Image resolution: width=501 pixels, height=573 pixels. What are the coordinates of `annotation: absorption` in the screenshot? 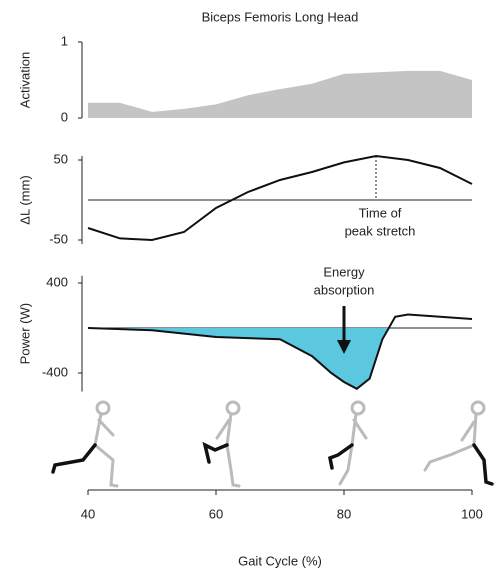 It's located at (344, 289).